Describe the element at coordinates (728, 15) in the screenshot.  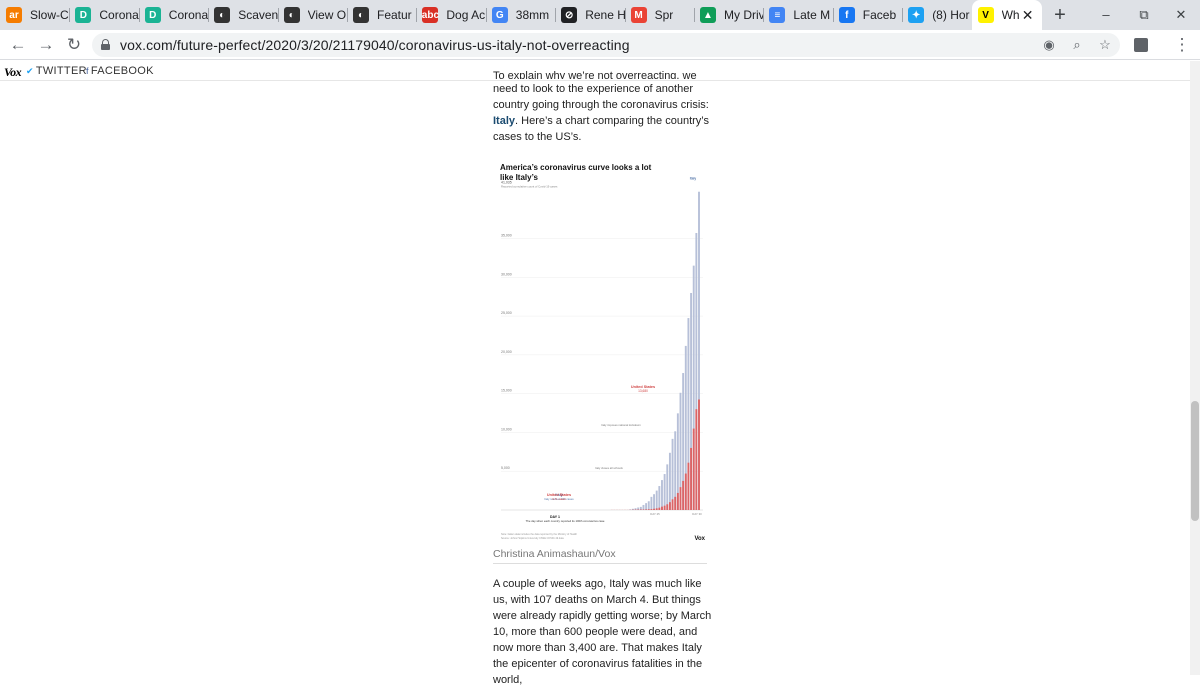
I see `browser-tab: ▲My Driv` at that location.